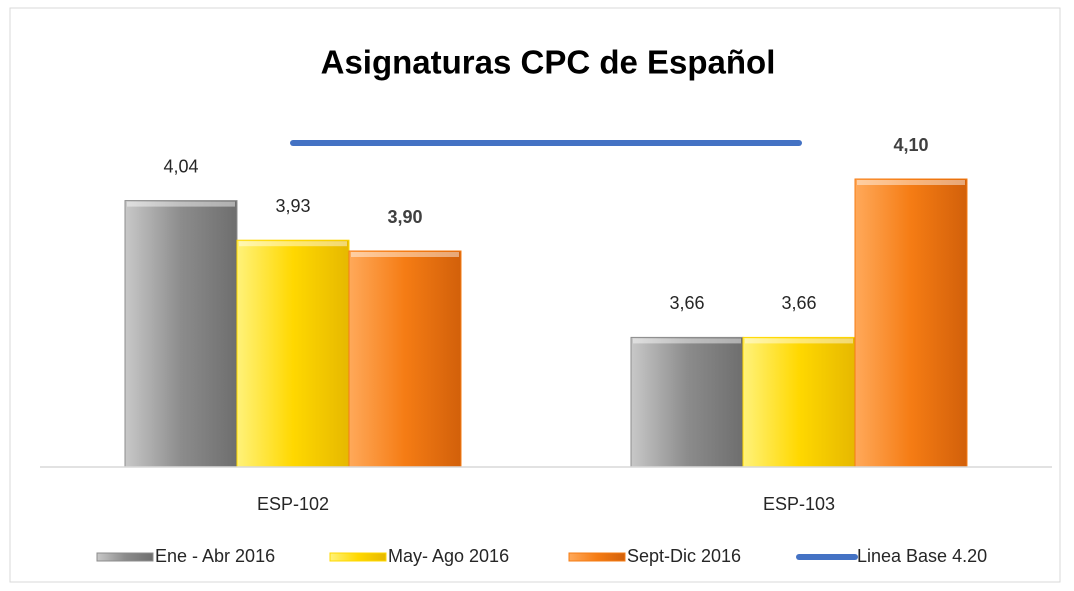 The width and height of the screenshot is (1074, 591). What do you see at coordinates (292, 206) in the screenshot?
I see `data-label: 3,93` at bounding box center [292, 206].